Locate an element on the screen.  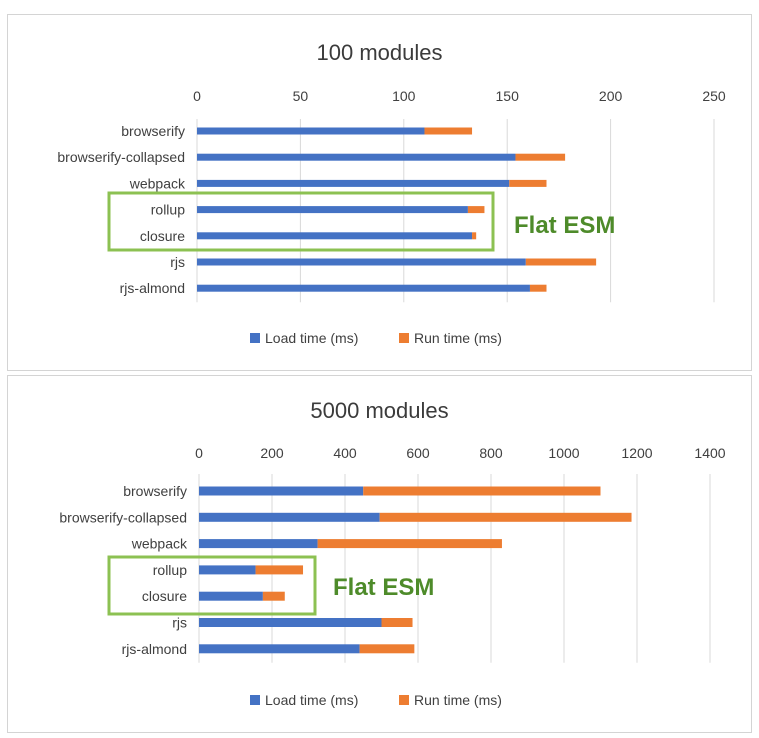
x-tick-label: 50 is located at coordinates (301, 96).